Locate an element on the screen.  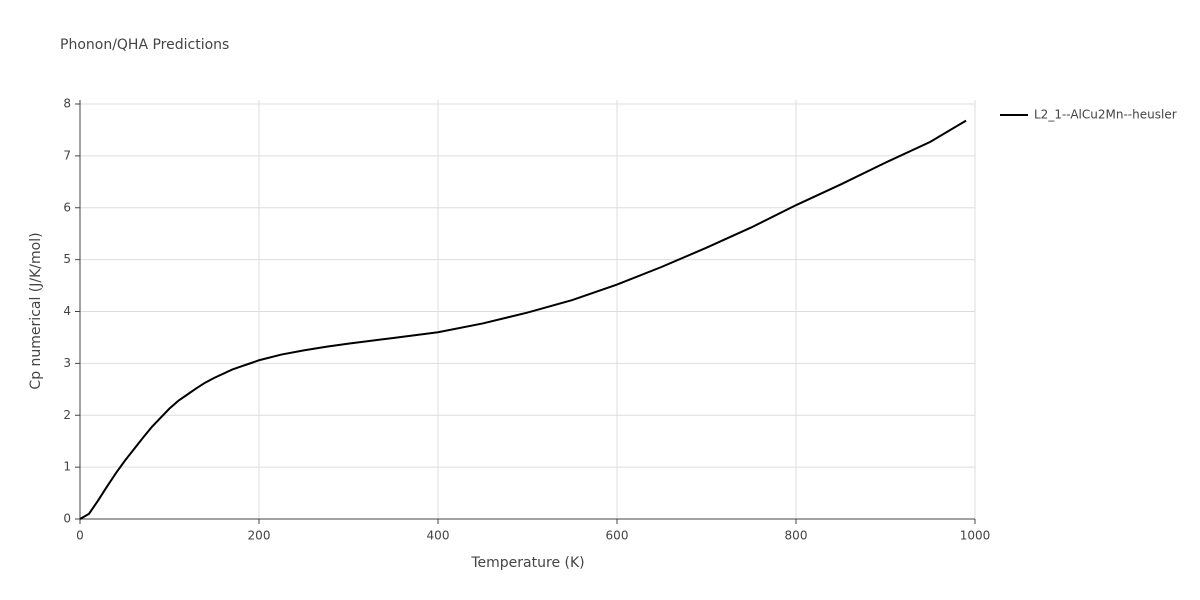
y-tick-label: 0 is located at coordinates (67, 519).